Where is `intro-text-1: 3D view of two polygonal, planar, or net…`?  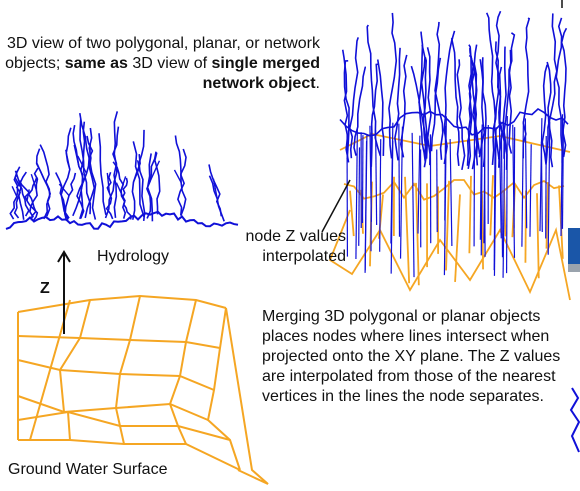 intro-text-1: 3D view of two polygonal, planar, or net… is located at coordinates (162, 53).